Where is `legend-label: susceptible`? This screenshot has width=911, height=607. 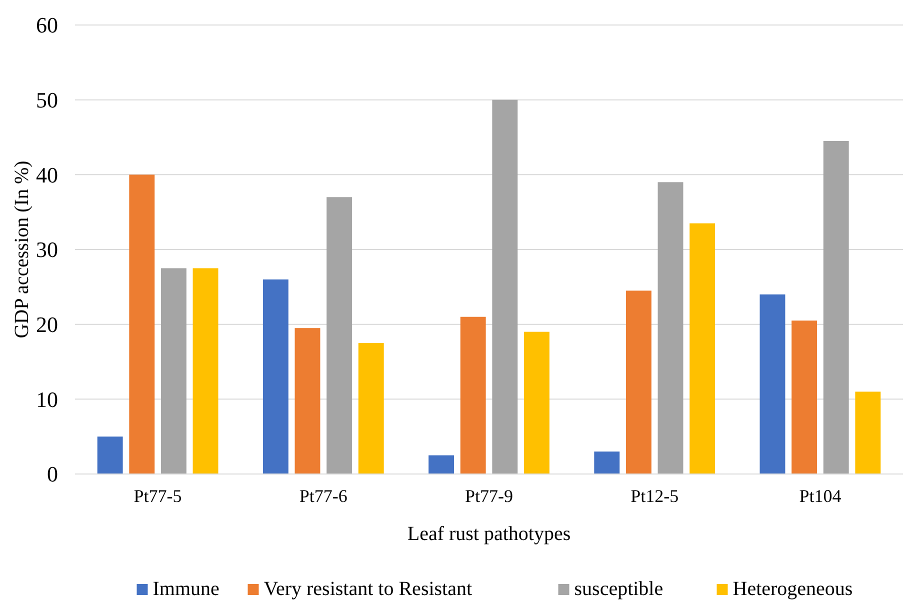 legend-label: susceptible is located at coordinates (619, 589).